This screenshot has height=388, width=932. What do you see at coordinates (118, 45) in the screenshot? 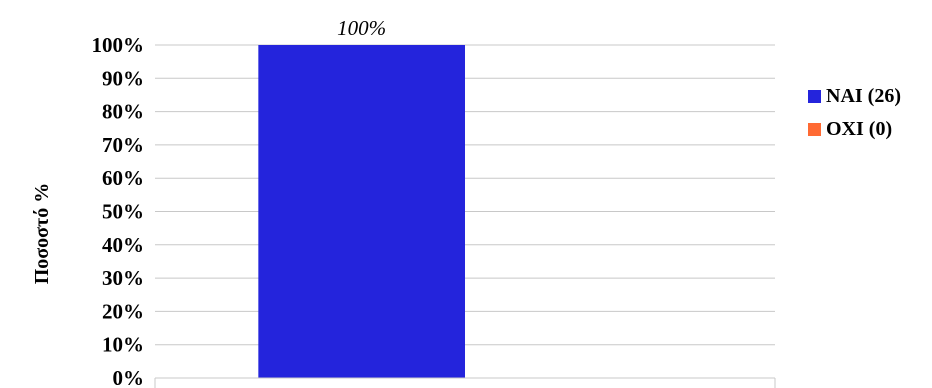
I see `y-tick-label: 100%` at bounding box center [118, 45].